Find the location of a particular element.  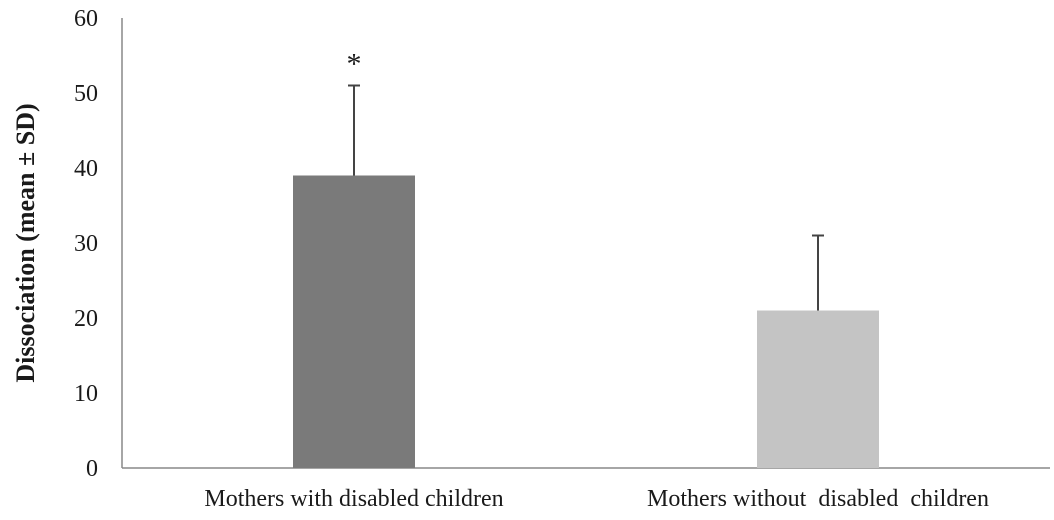

y-tick-label: 30 is located at coordinates (86, 244).